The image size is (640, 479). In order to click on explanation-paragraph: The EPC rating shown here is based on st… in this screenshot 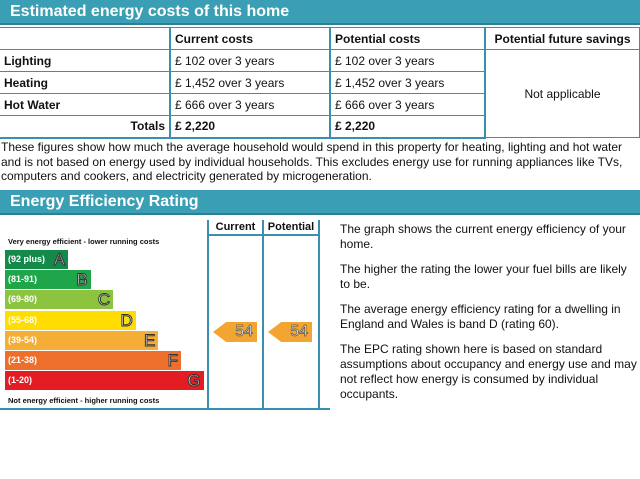, I will do `click(488, 371)`.